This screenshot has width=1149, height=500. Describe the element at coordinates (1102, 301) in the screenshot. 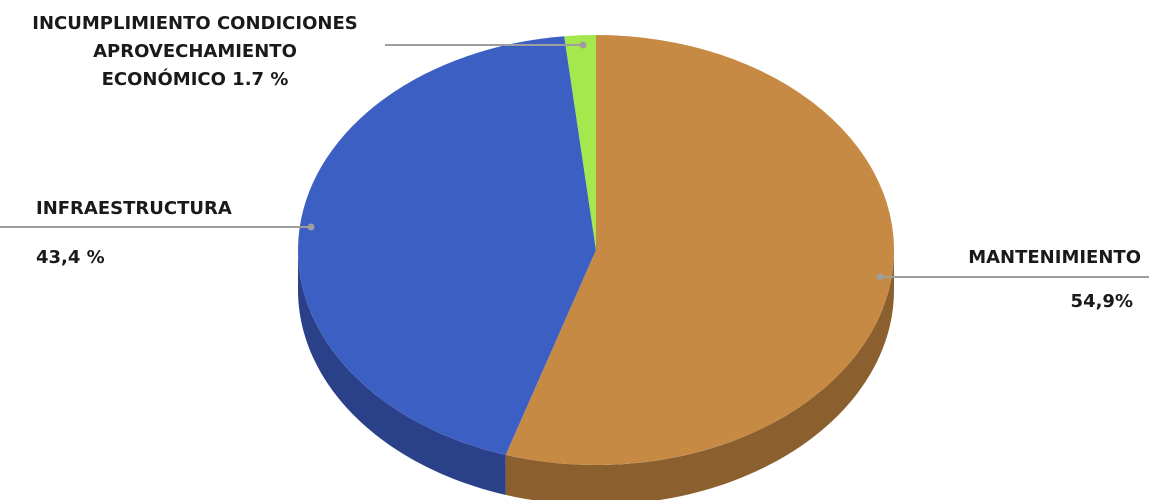

I see `label-mantenimiento-value: 54,9%` at that location.